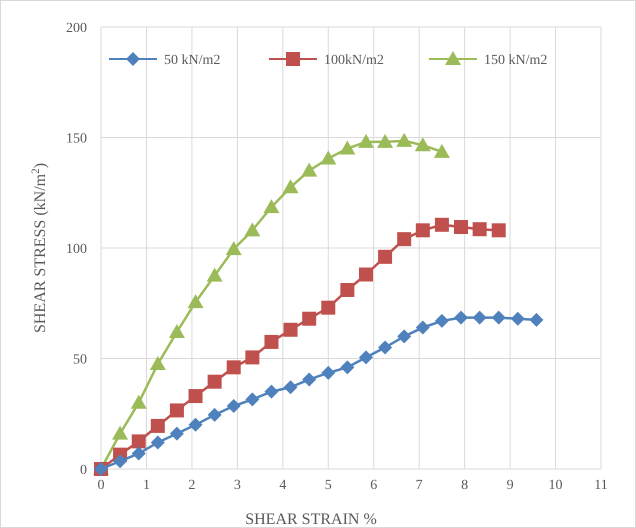 Image resolution: width=636 pixels, height=528 pixels. Describe the element at coordinates (101, 485) in the screenshot. I see `x-tick-label: 0` at that location.